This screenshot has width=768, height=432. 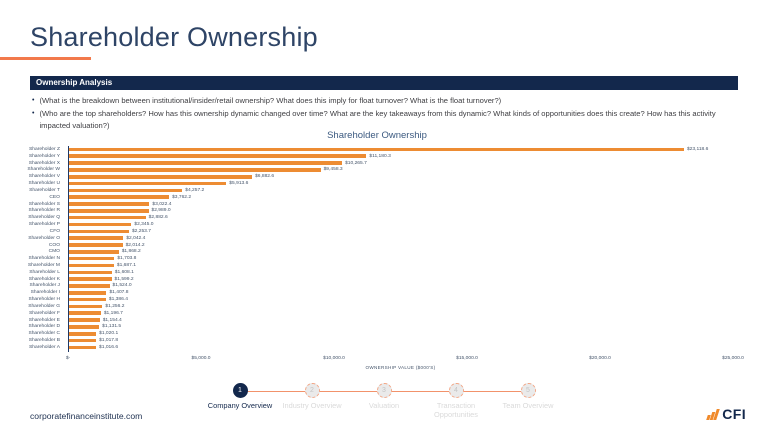 I want to click on bar-track: $3,022.4, so click(x=401, y=204).